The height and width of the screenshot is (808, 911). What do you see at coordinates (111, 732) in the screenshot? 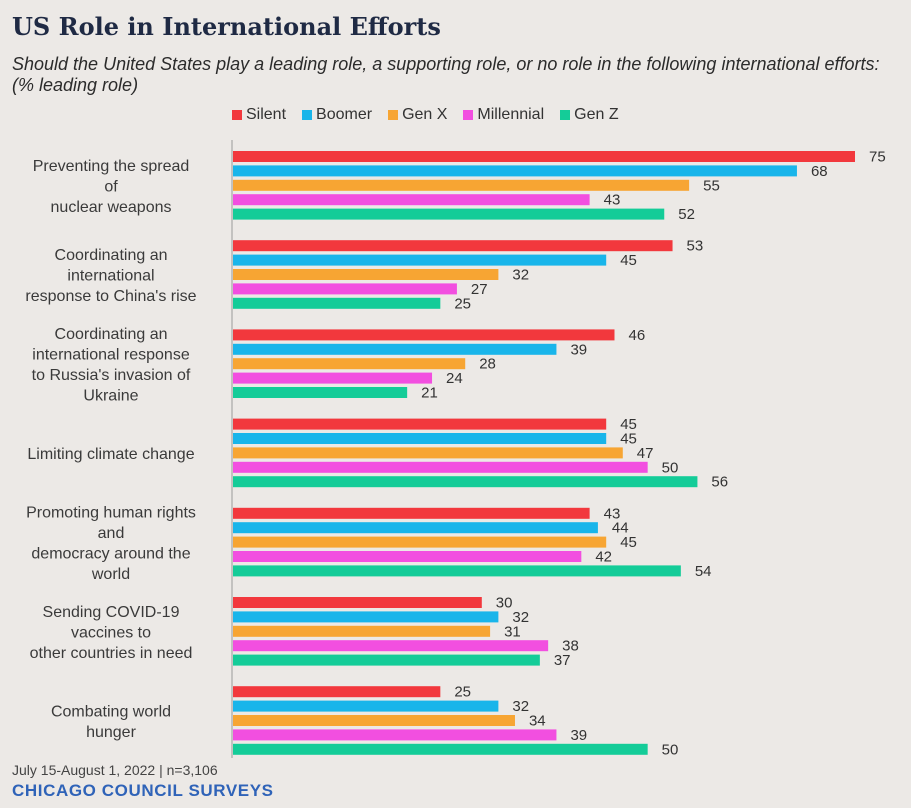
I see `category-label-line: hunger` at bounding box center [111, 732].